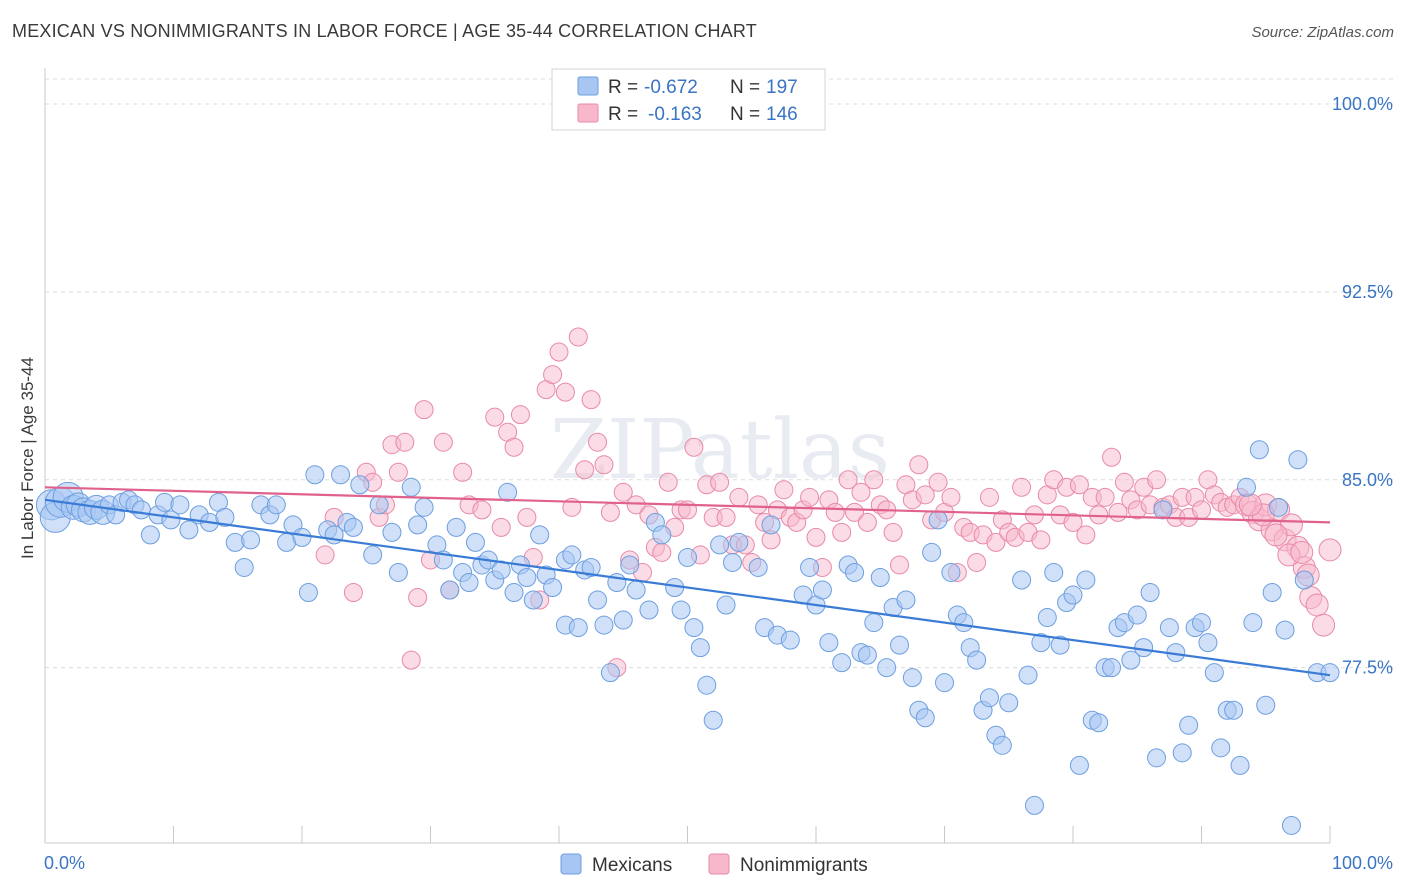 Image resolution: width=1406 pixels, height=892 pixels. I want to click on y-tick-label: 92.5%, so click(1367, 292).